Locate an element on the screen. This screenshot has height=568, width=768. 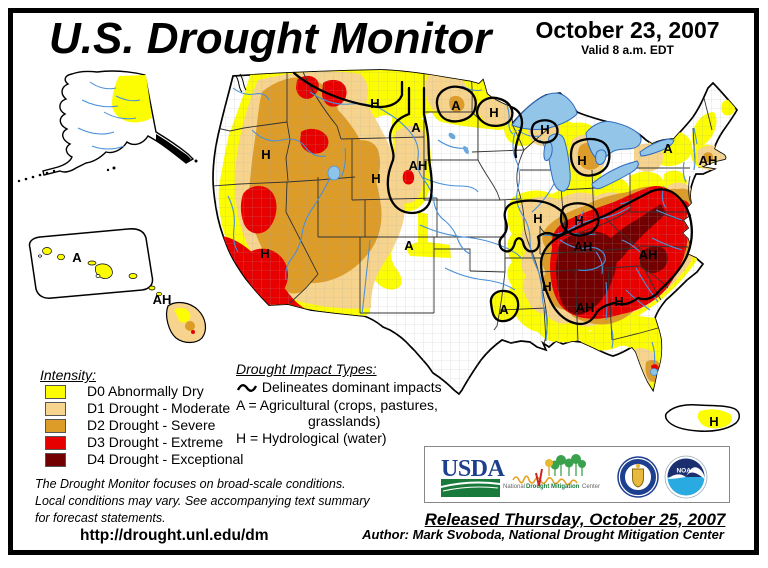
svg-text: NOAA is located at coordinates (685, 471).